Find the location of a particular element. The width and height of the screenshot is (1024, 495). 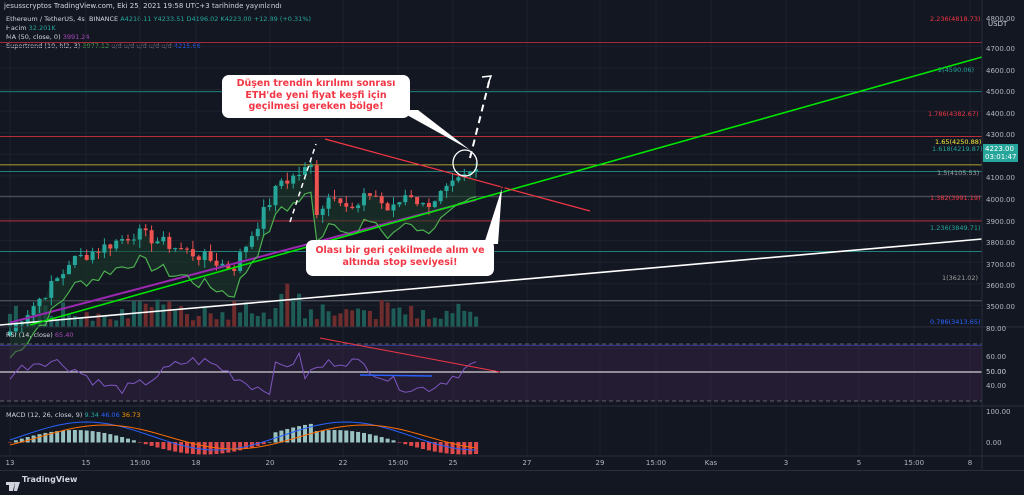

macd-legend: MACD (12, 26, close, 9) 9.34 46.06 36.73 is located at coordinates (73, 415).